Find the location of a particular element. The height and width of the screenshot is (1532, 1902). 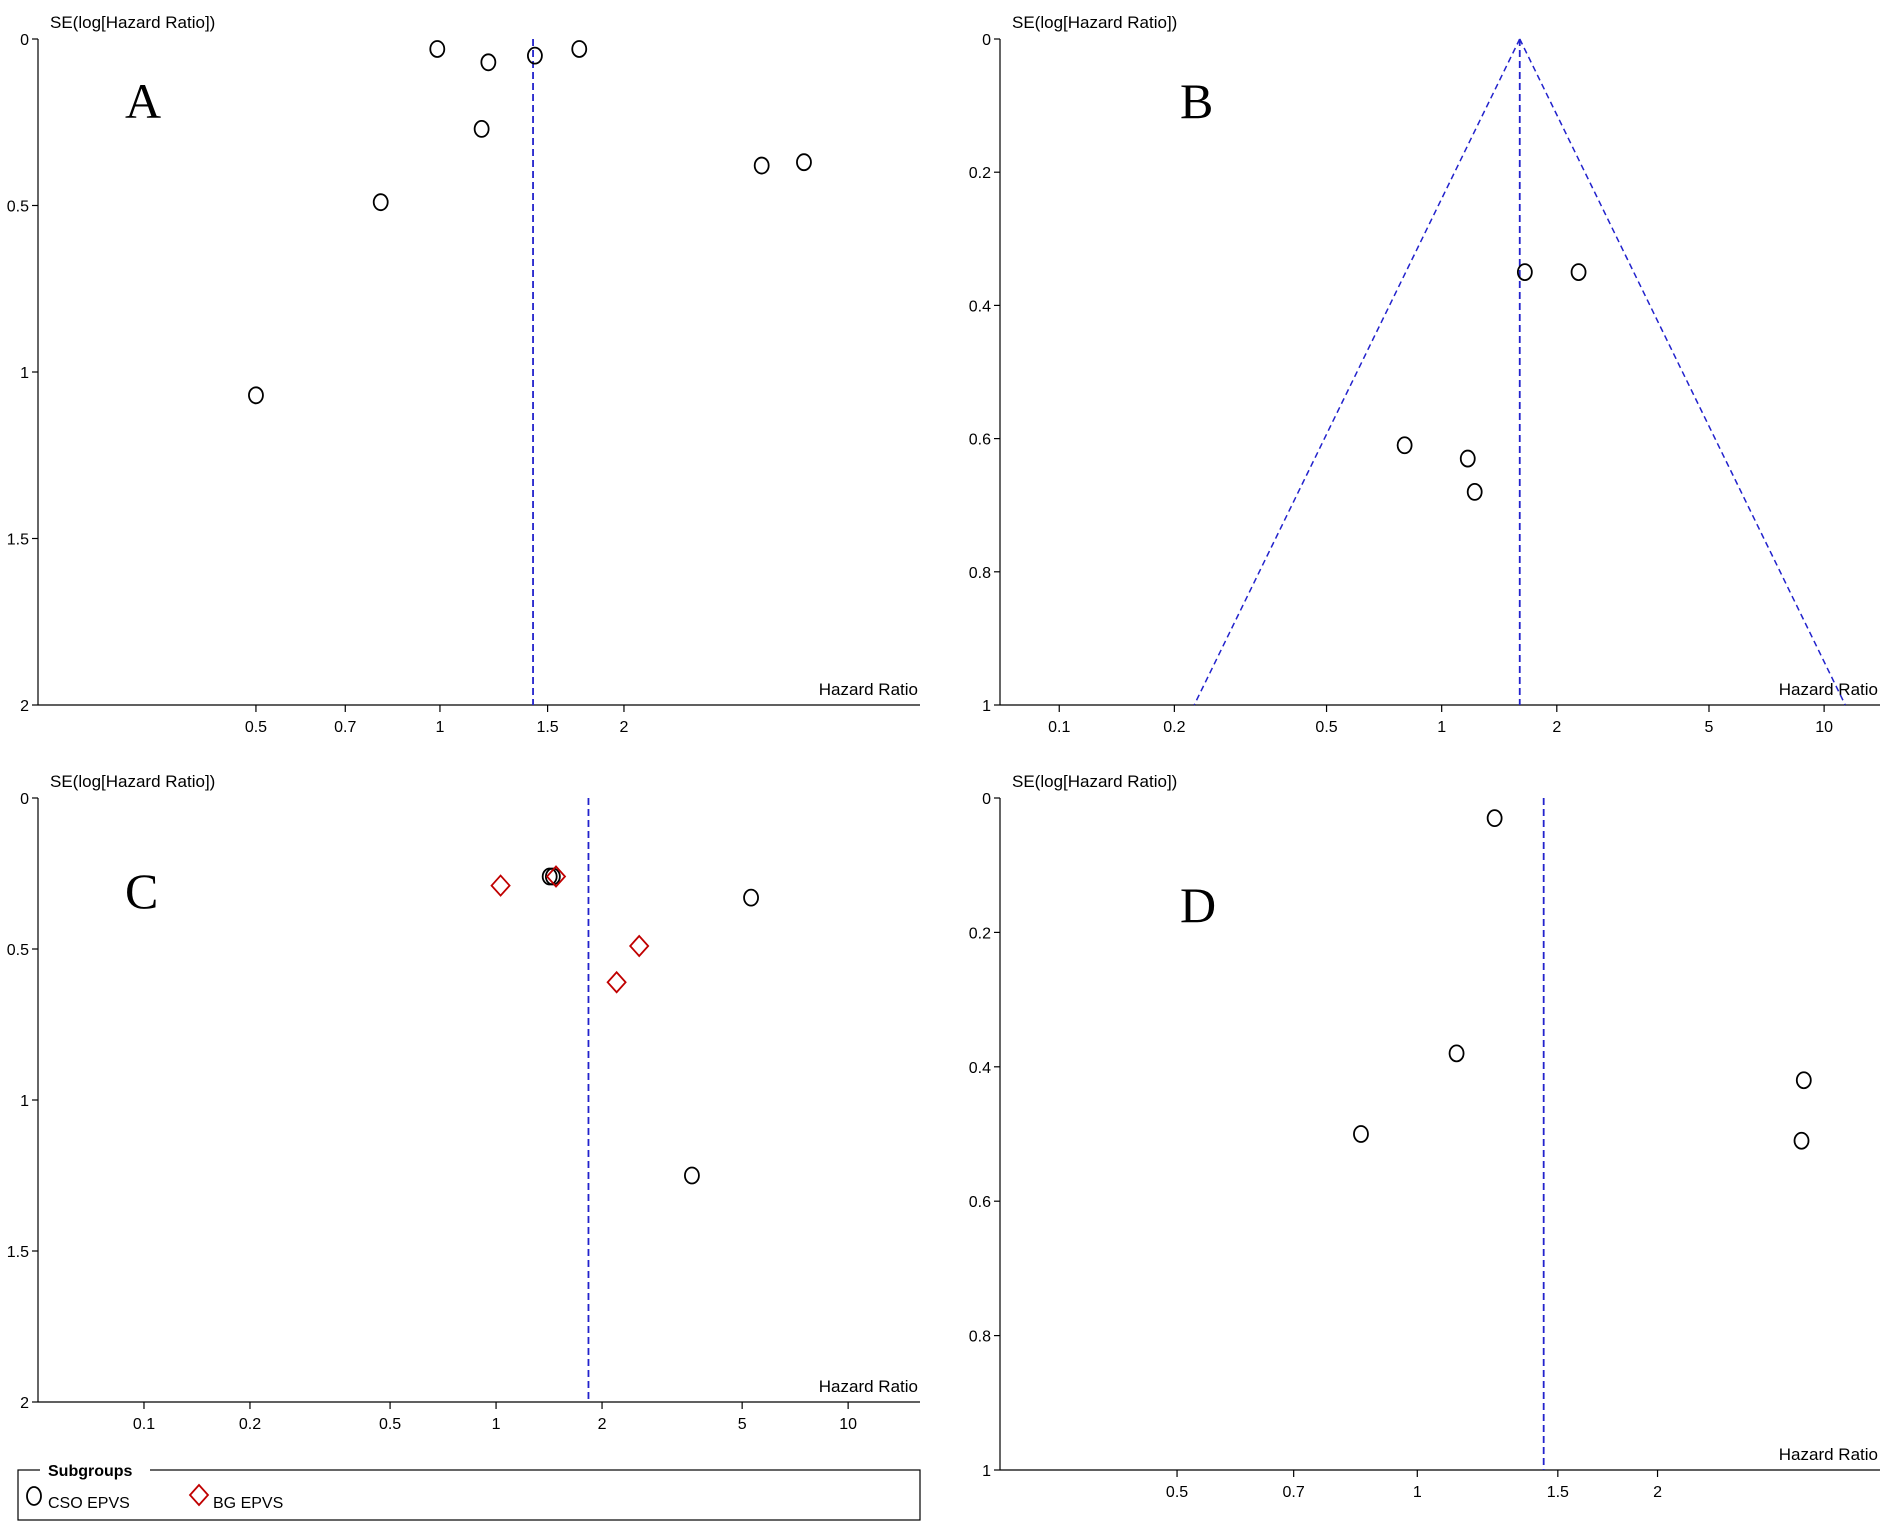

panel-letter: C is located at coordinates (141, 891).